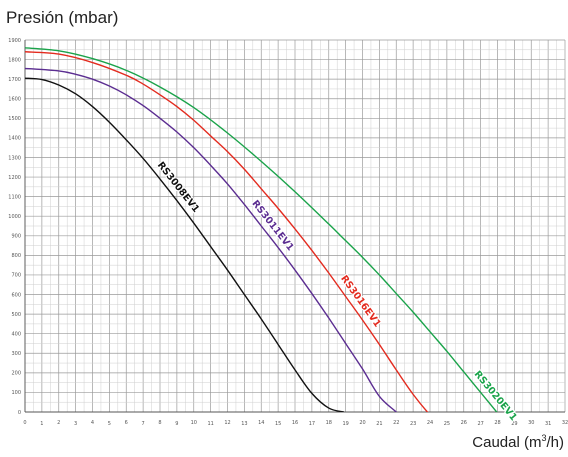 The height and width of the screenshot is (457, 568). I want to click on x-tick-20: 20, so click(362, 423).